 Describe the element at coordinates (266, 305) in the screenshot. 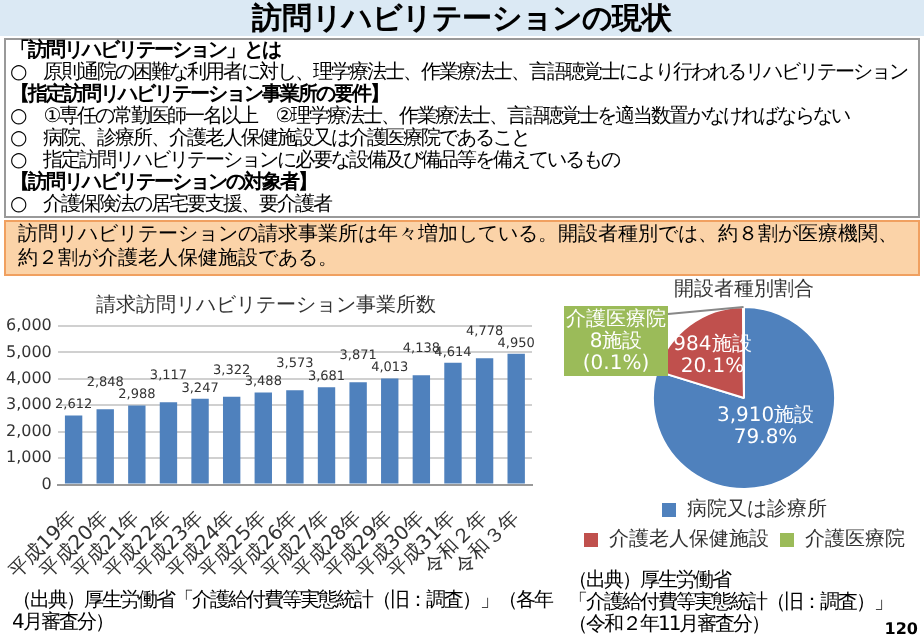

I see `chart-title: 請求訪問リハビリテーション事業所数` at that location.